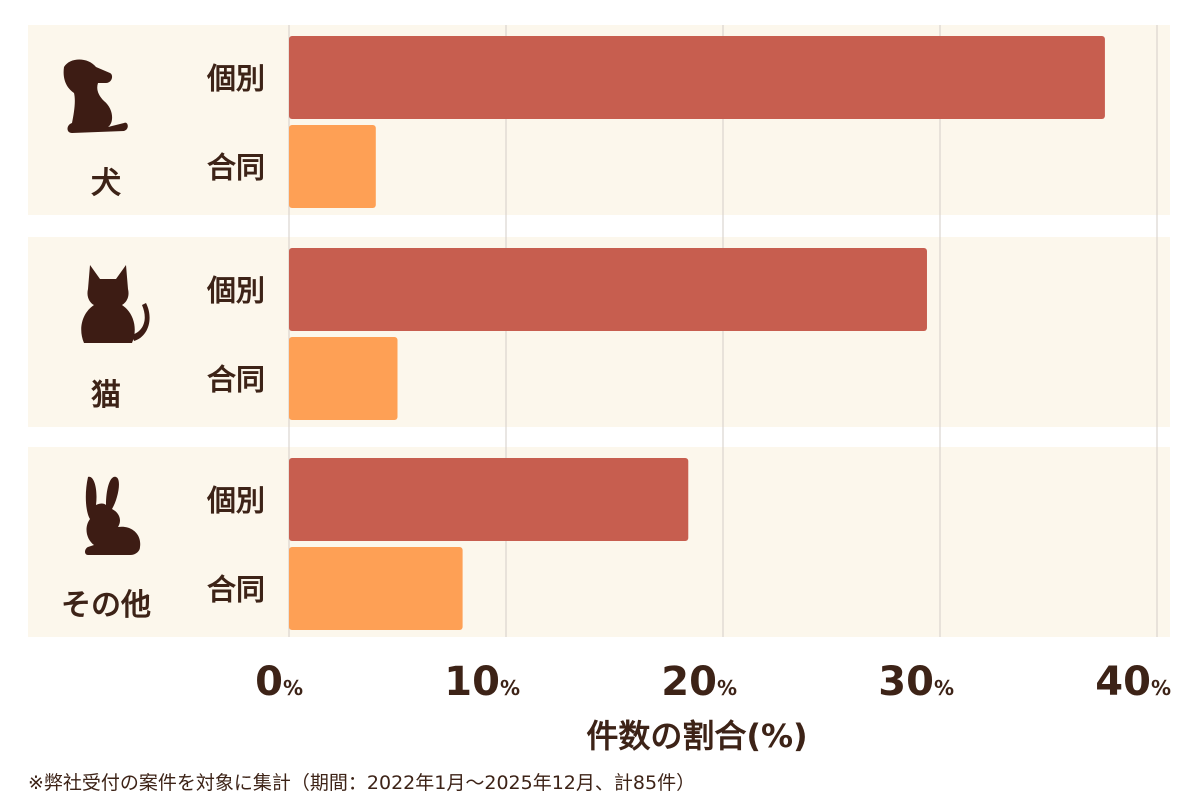 The image size is (1200, 800). What do you see at coordinates (482, 682) in the screenshot?
I see `x-tick-label: 10%` at bounding box center [482, 682].